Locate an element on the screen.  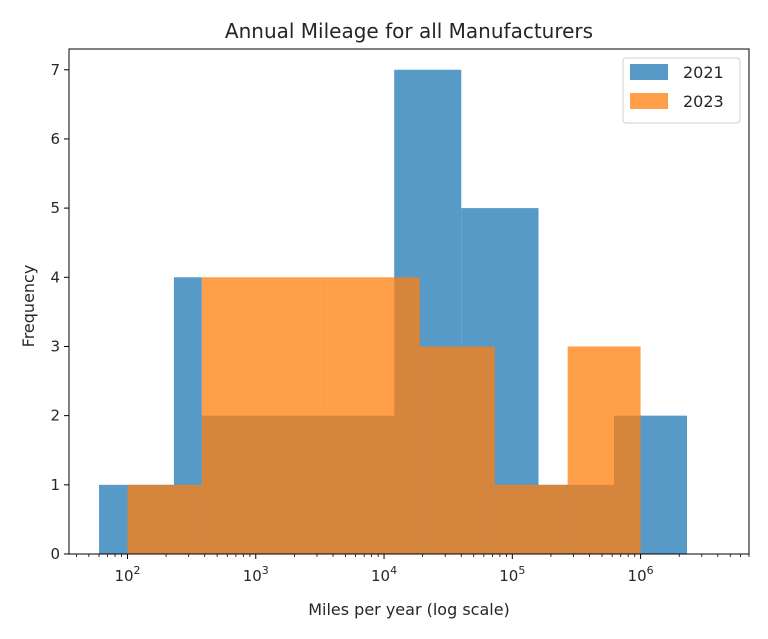
y-tick-label: 6 is located at coordinates (55, 139).